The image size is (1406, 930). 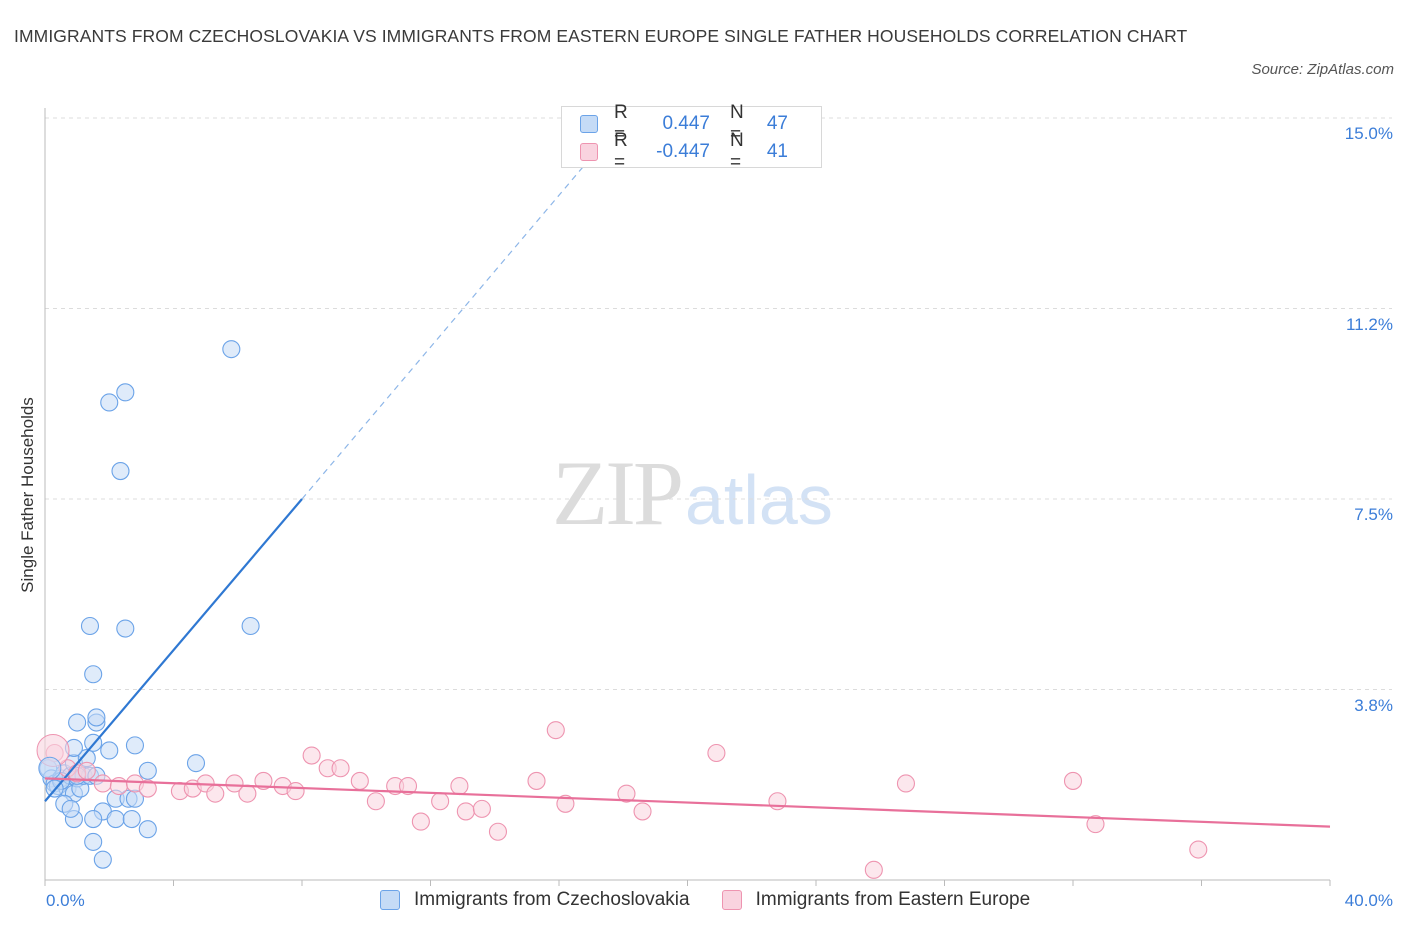 What do you see at coordinates (893, 899) in the screenshot?
I see `legend-label-eastern-europe: Immigrants from Eastern Europe` at bounding box center [893, 899].